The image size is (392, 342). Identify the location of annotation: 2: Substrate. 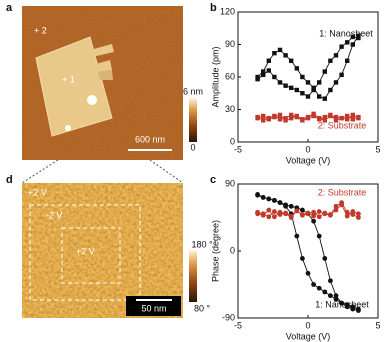
(342, 125).